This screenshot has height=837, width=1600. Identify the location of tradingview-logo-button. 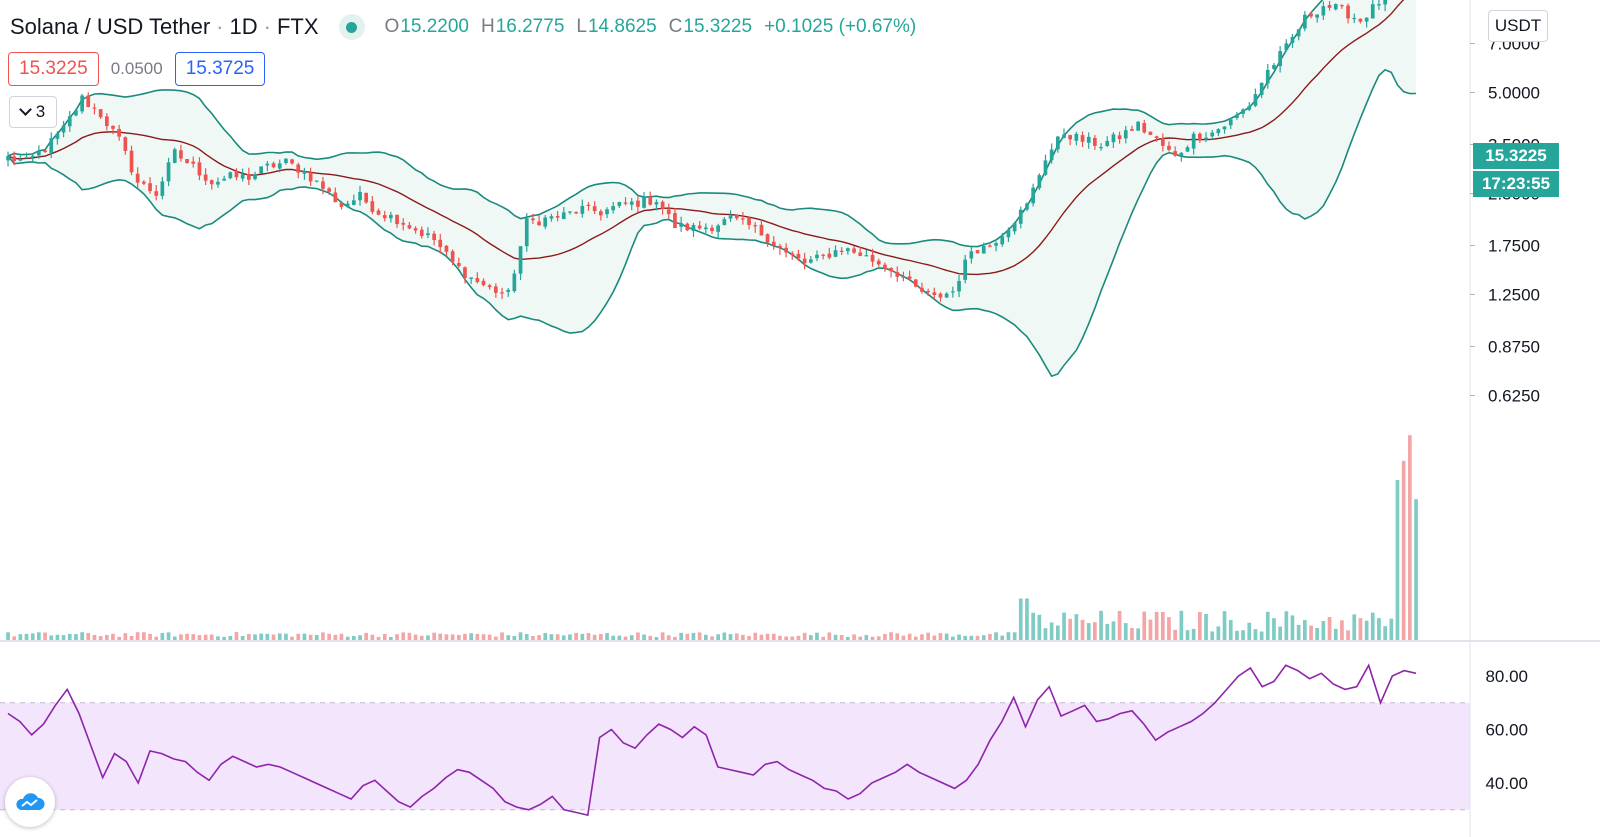
(30, 802).